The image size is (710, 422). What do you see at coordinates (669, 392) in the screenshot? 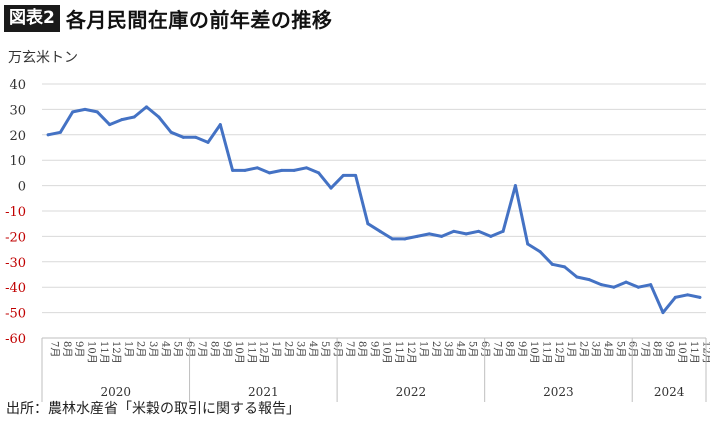
I see `year-label: 2024` at bounding box center [669, 392].